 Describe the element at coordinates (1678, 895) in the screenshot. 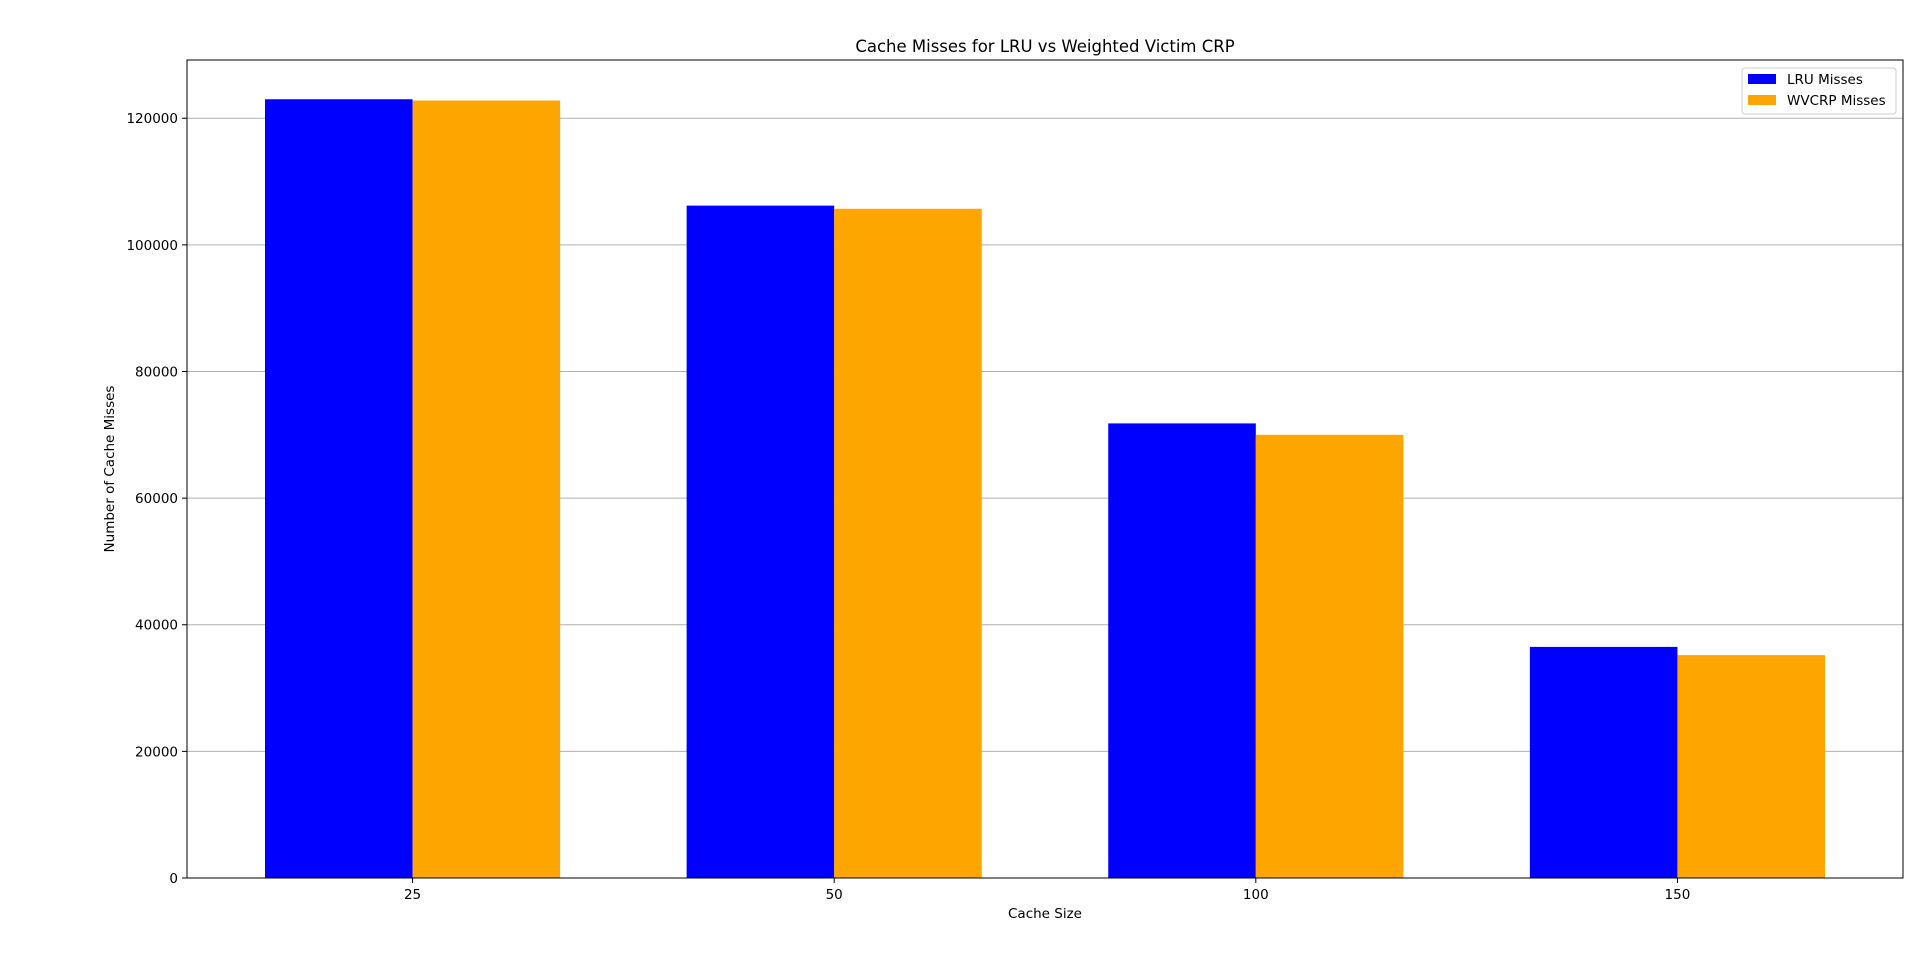

I see `x-tick-label: 150` at that location.